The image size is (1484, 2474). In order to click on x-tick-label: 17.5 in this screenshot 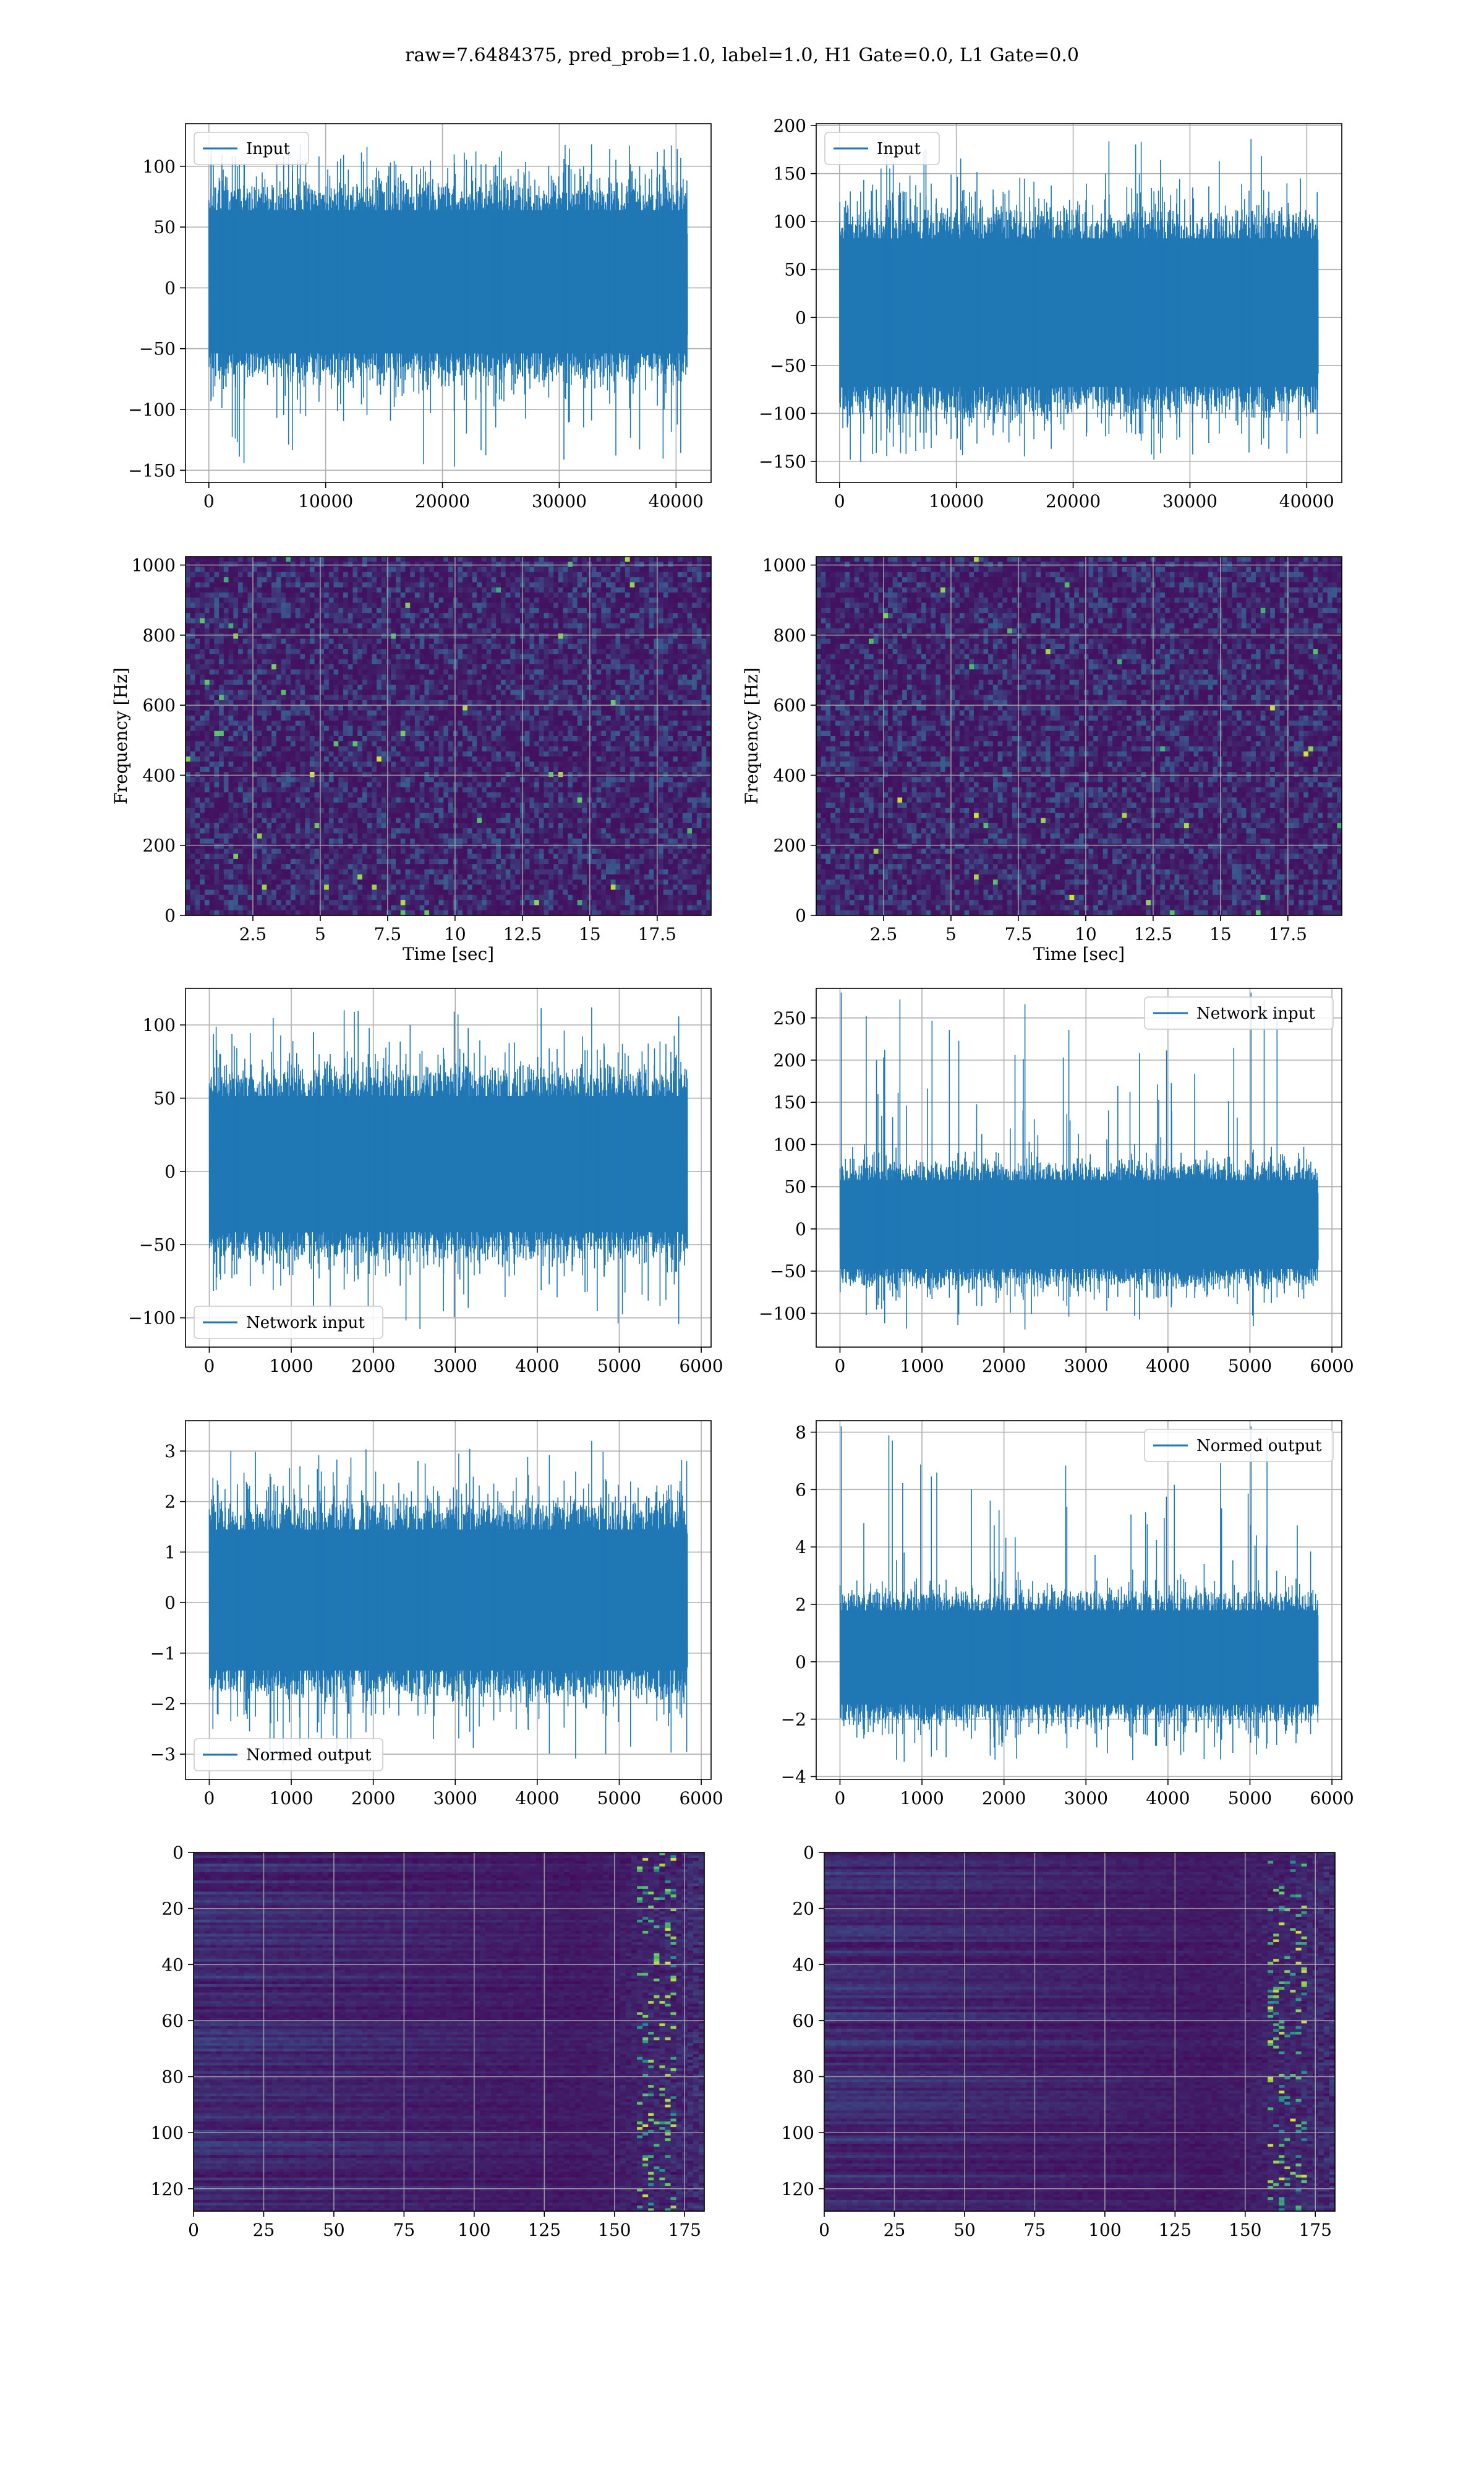, I will do `click(1288, 934)`.